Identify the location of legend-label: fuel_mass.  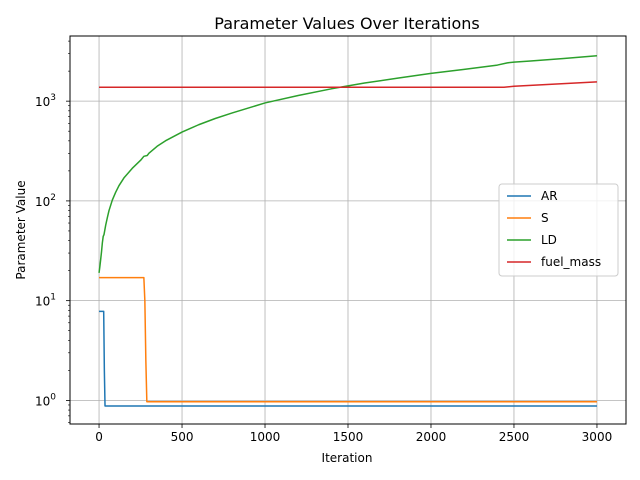
(571, 262).